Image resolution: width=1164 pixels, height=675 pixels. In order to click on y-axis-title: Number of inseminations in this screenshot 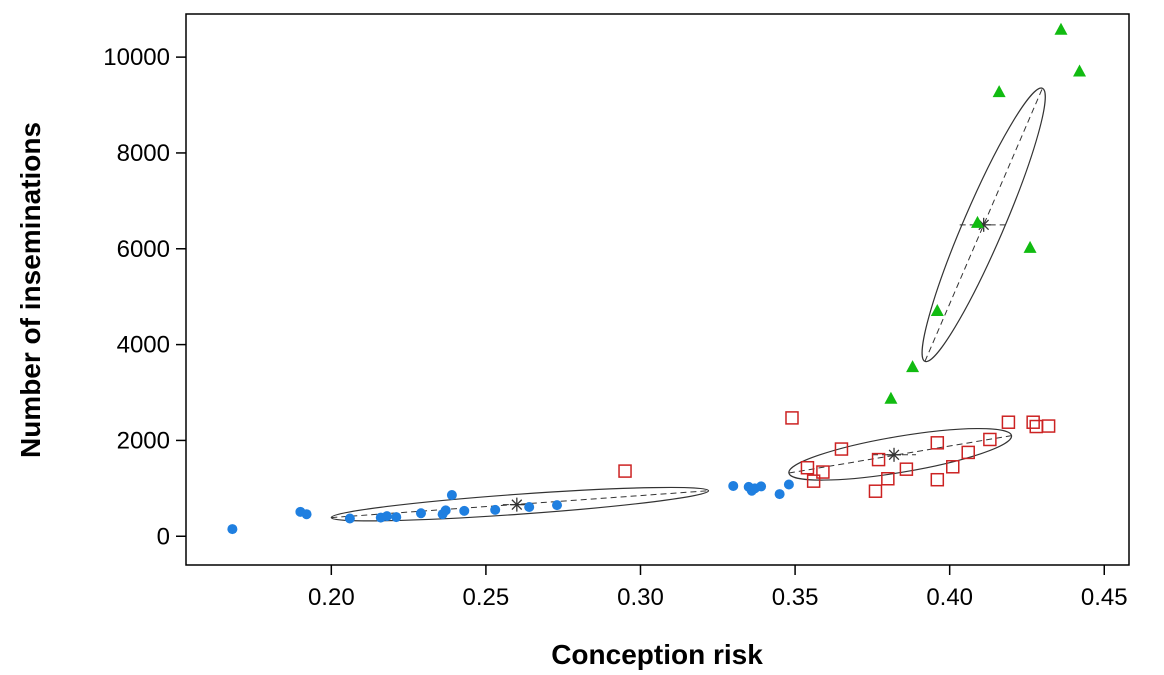, I will do `click(30, 290)`.